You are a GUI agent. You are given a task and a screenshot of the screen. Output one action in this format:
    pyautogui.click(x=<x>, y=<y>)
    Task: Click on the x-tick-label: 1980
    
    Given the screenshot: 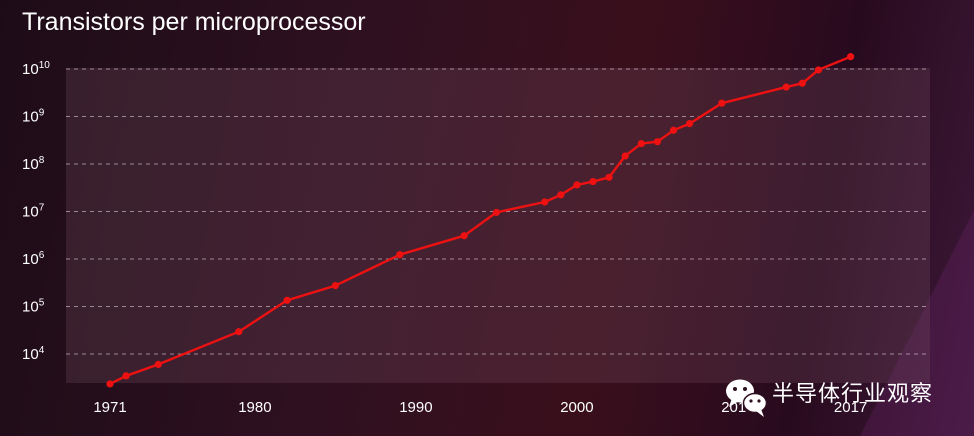 What is the action you would take?
    pyautogui.click(x=254, y=407)
    